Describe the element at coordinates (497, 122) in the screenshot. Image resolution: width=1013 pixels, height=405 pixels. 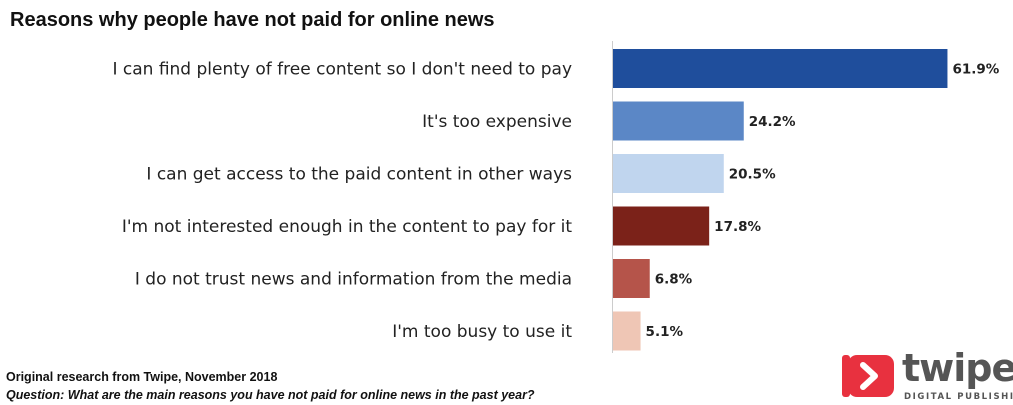
I see `category-label: It's too expensive` at that location.